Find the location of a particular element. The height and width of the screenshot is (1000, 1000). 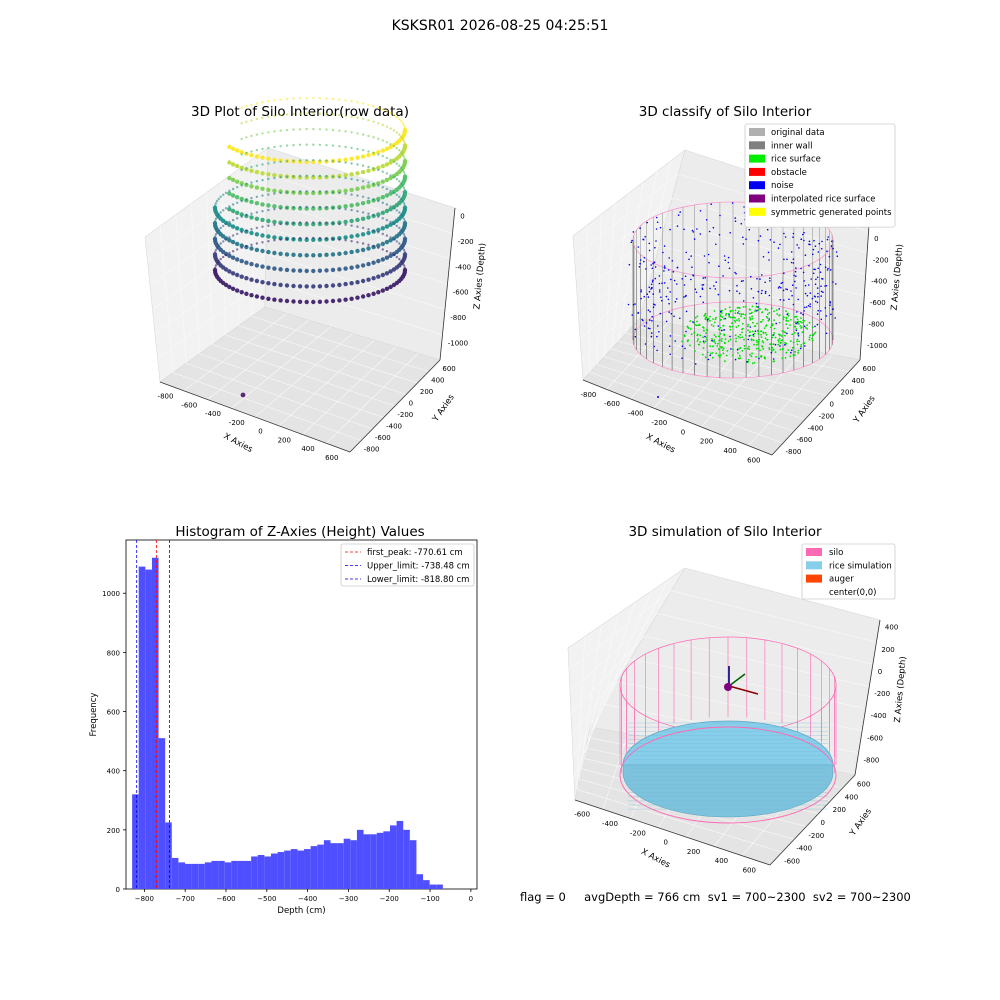

p2-grid-line is located at coordinates (624, 237).